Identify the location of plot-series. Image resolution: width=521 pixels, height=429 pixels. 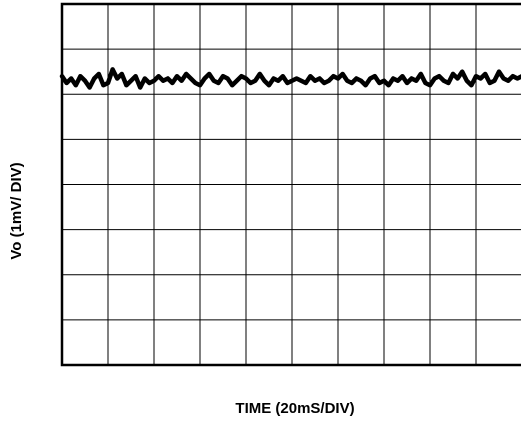
(290, 78).